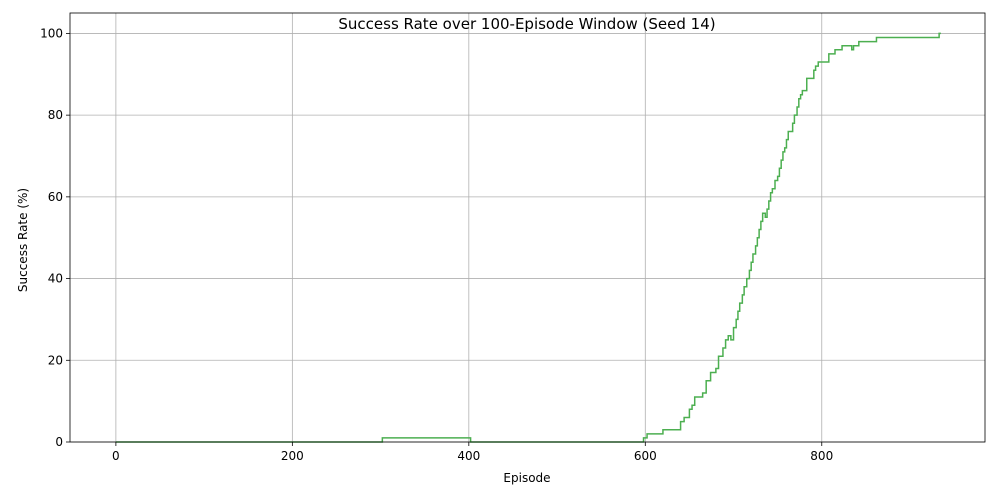 Image resolution: width=1000 pixels, height=500 pixels. Describe the element at coordinates (526, 478) in the screenshot. I see `x-axis-title: Episode` at that location.